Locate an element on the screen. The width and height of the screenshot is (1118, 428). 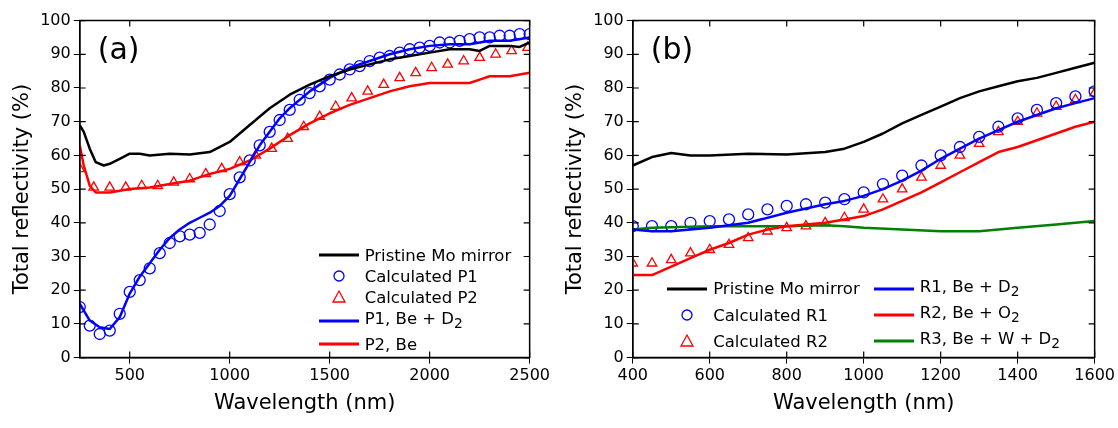
legend-label: Calculated R2 is located at coordinates (770, 341).